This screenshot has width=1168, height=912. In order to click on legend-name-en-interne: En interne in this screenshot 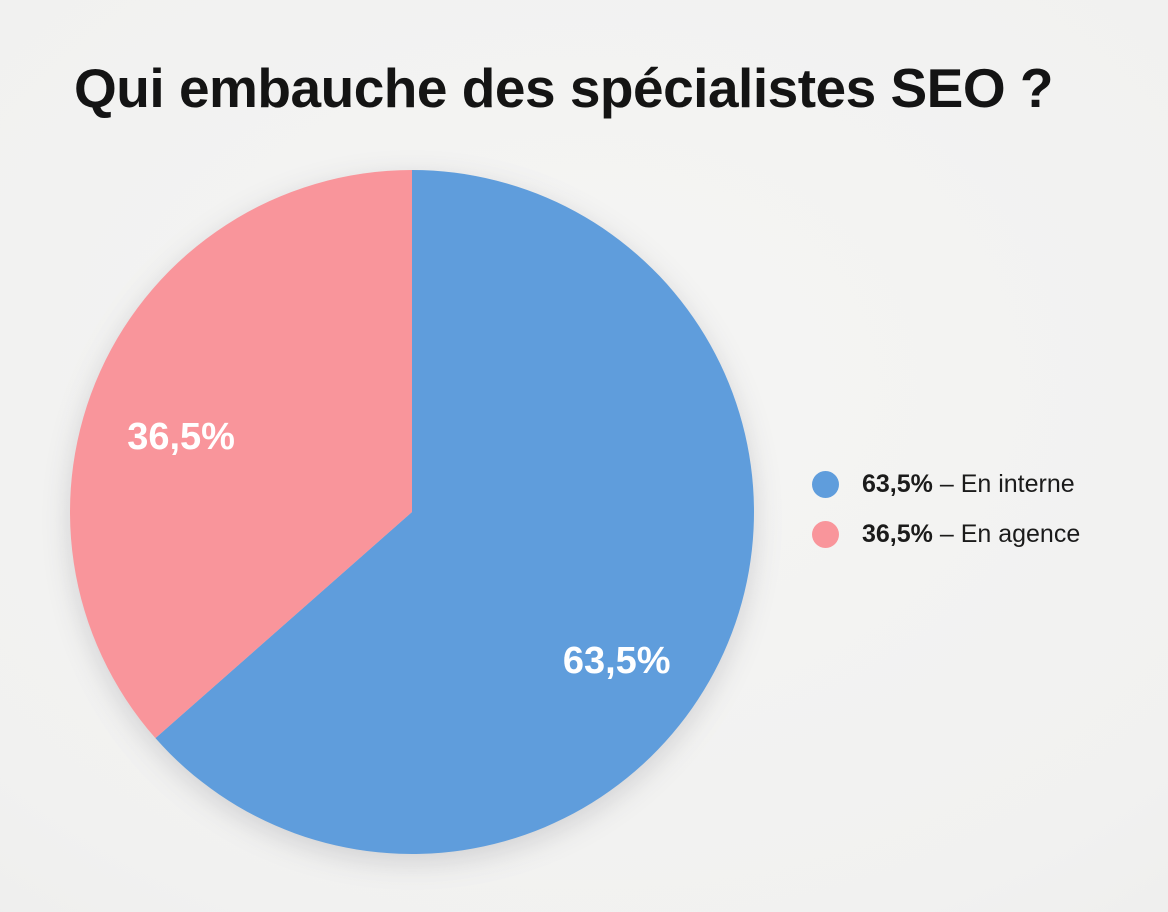, I will do `click(1017, 484)`.